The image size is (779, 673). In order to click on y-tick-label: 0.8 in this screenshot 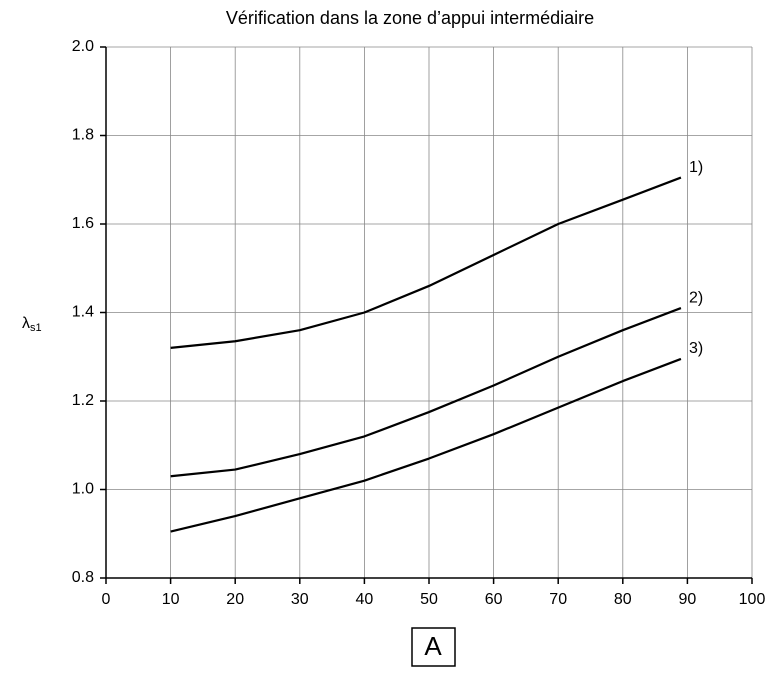, I will do `click(83, 577)`.